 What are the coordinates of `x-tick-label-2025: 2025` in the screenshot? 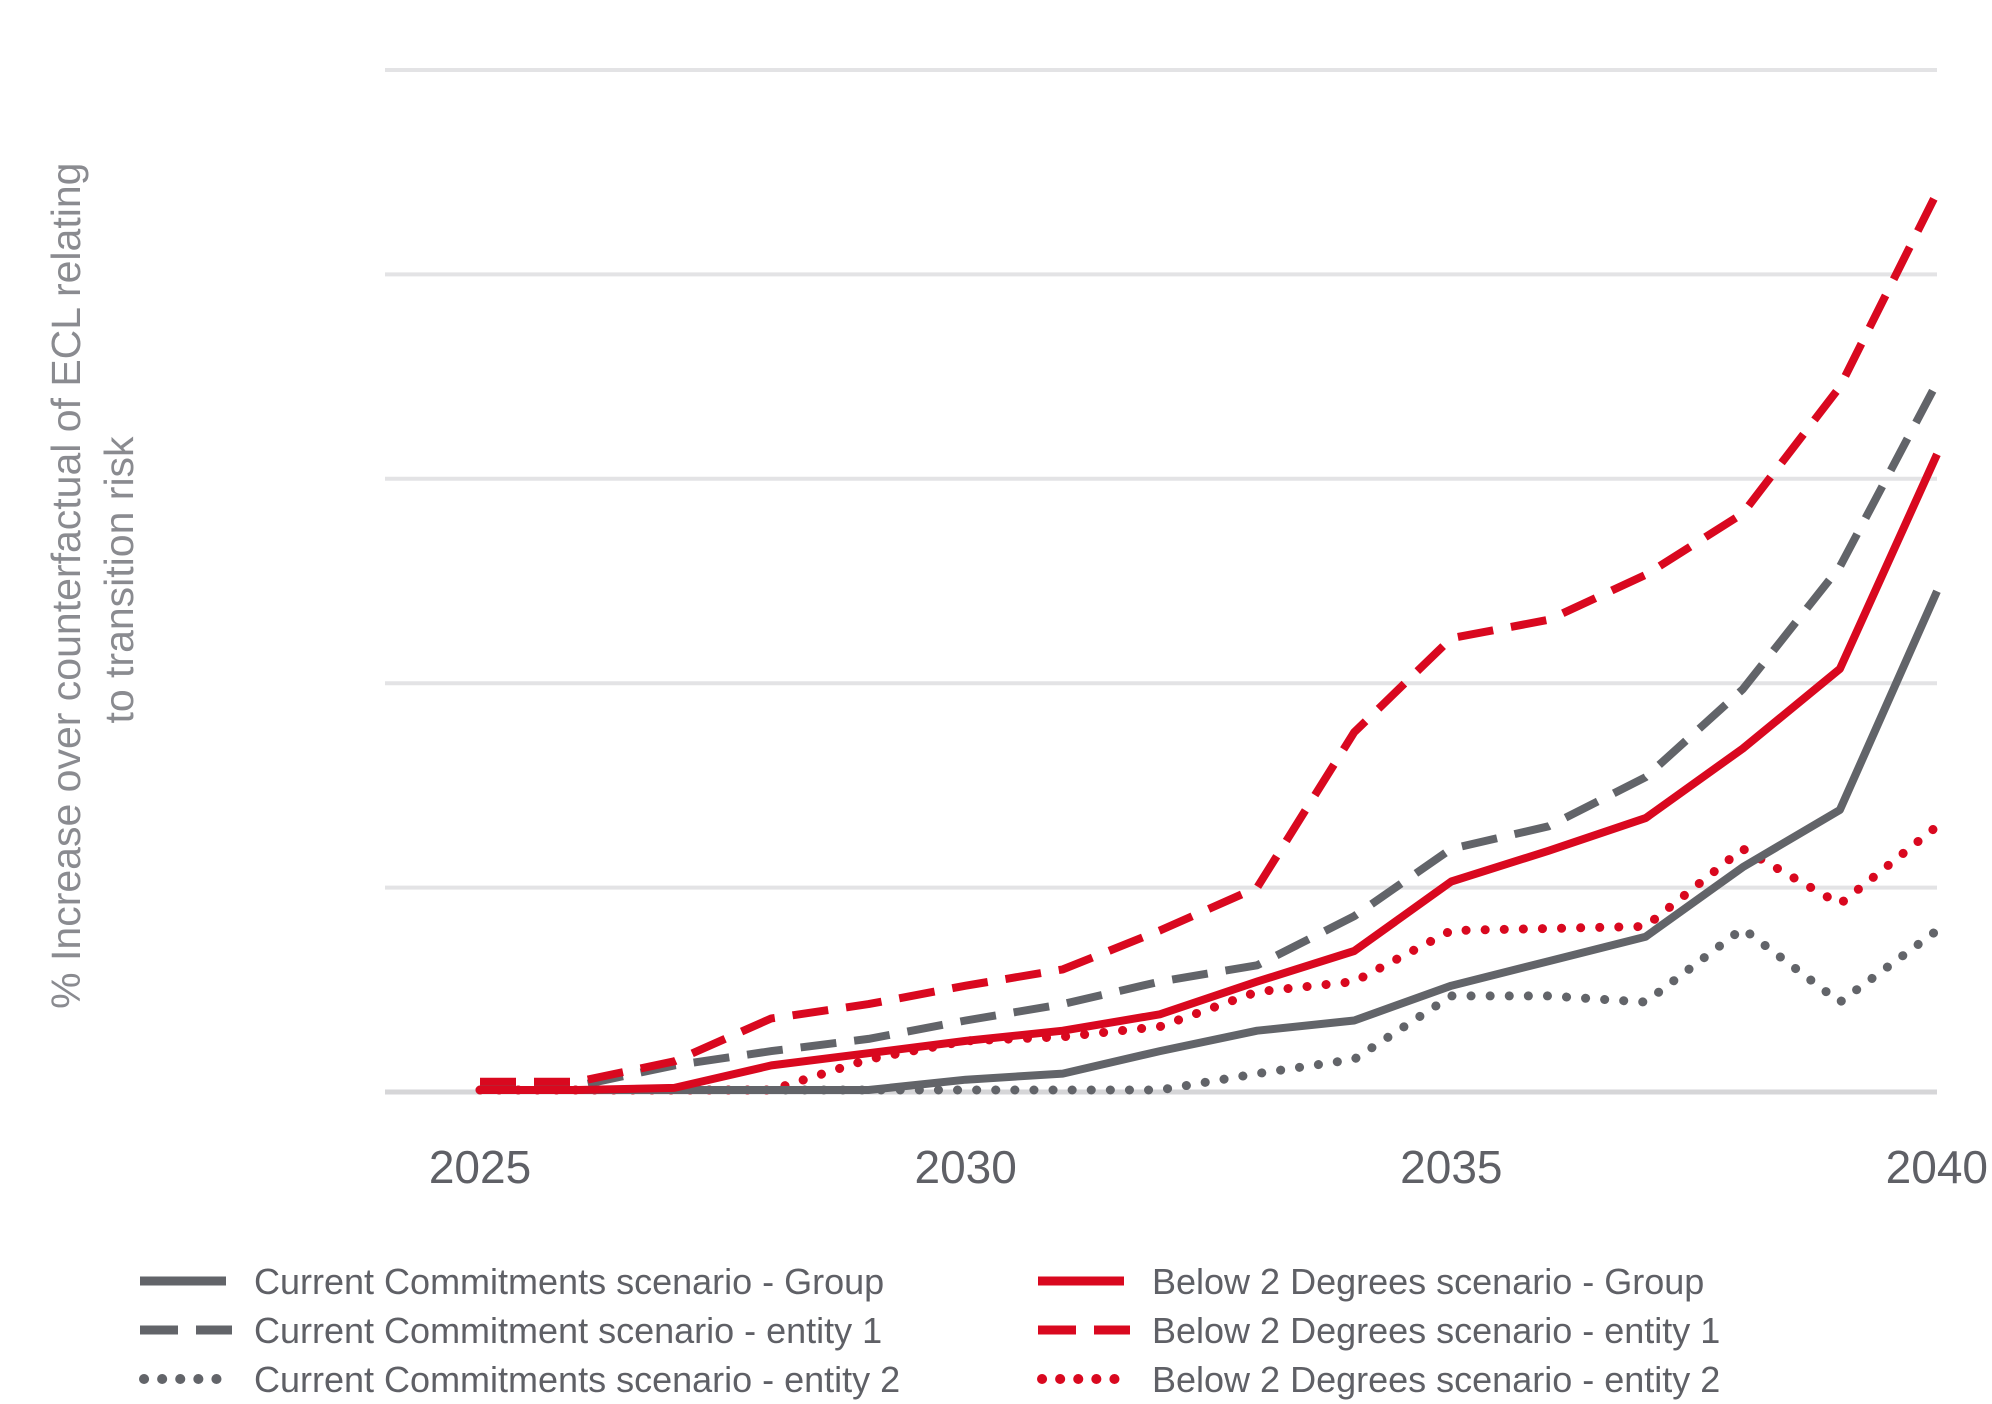 It's located at (480, 1167).